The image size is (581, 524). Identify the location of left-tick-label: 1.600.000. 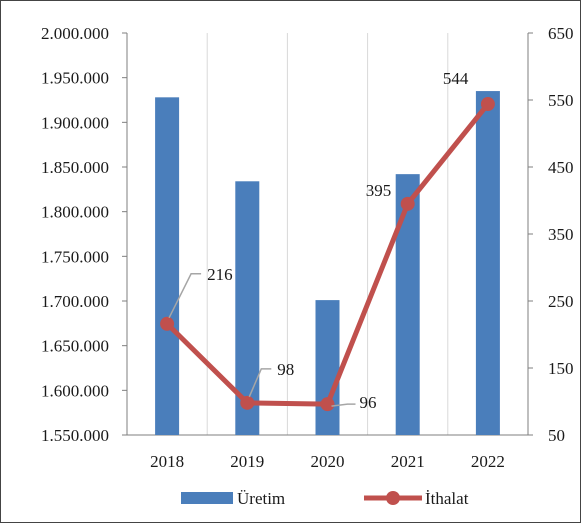
(75, 390).